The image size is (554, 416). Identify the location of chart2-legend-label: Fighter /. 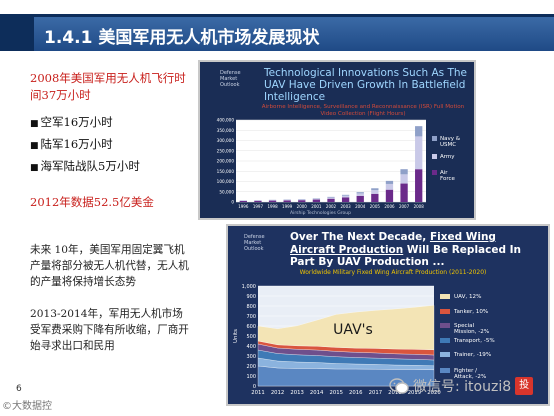
(465, 371).